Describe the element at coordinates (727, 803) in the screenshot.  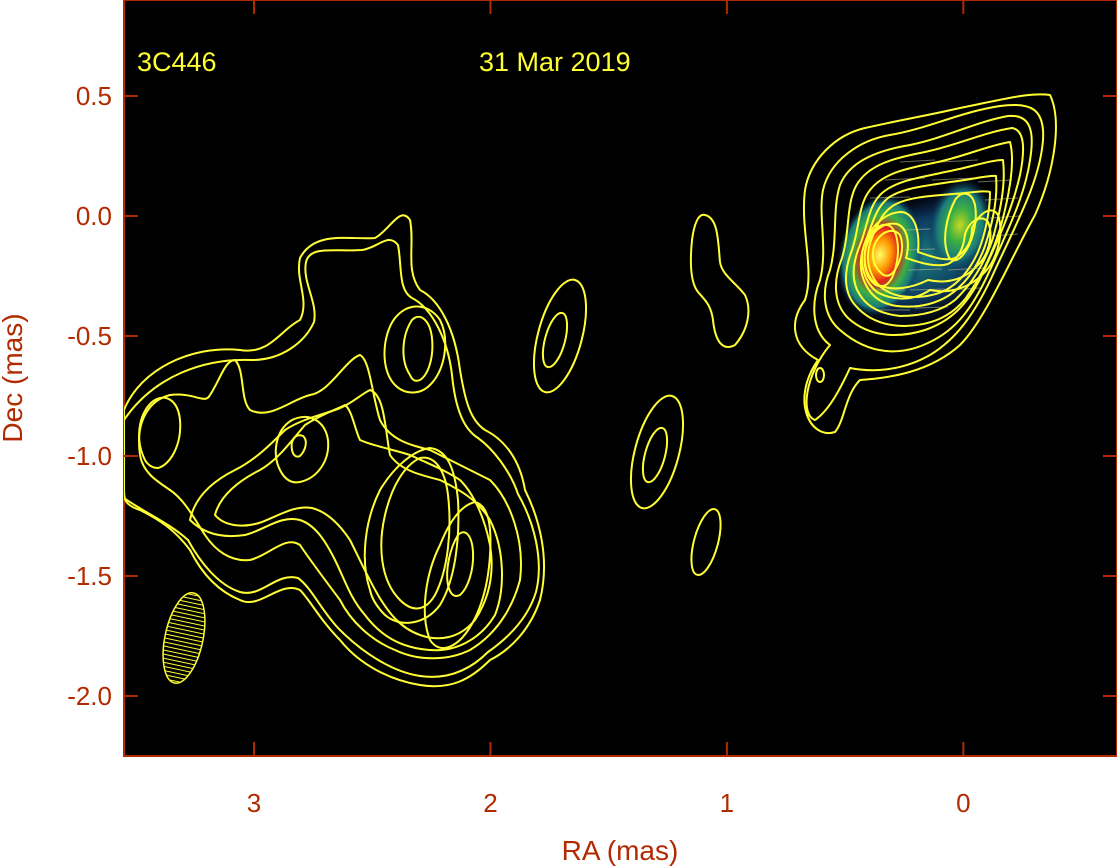
I see `x-tick-label: 1` at that location.